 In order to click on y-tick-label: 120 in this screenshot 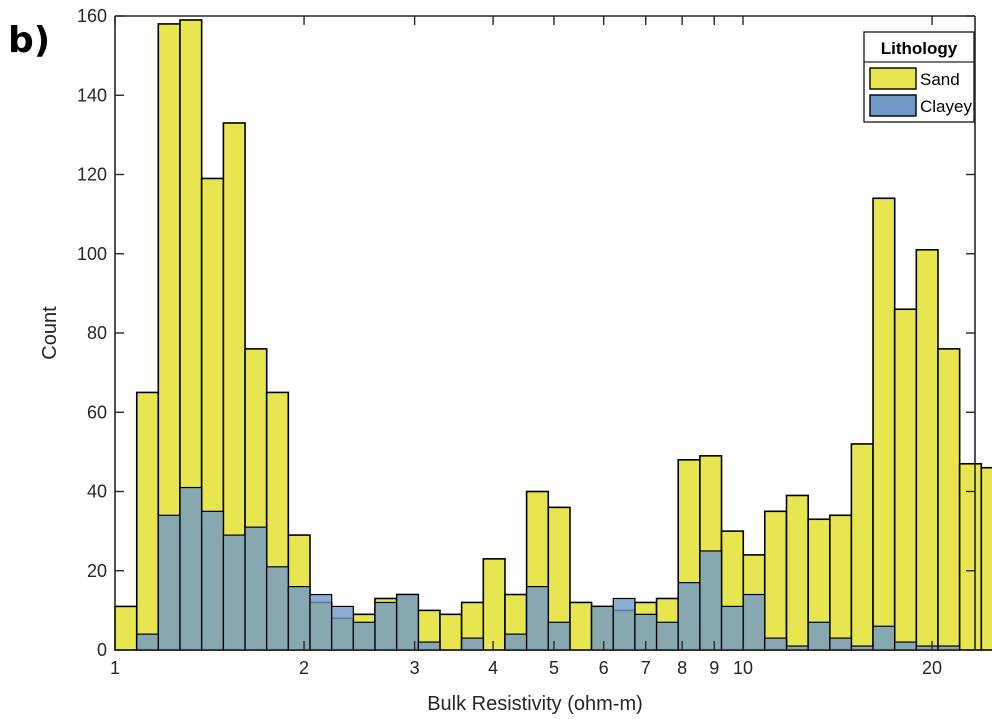, I will do `click(92, 175)`.